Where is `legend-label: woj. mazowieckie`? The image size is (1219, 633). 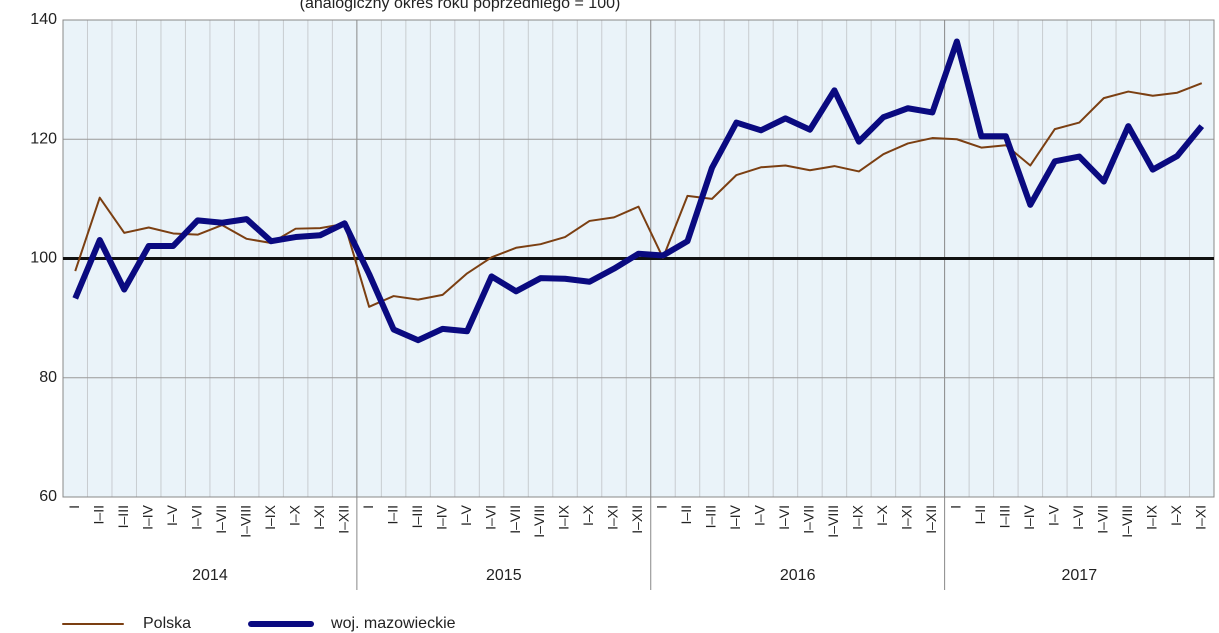 legend-label: woj. mazowieckie is located at coordinates (393, 623).